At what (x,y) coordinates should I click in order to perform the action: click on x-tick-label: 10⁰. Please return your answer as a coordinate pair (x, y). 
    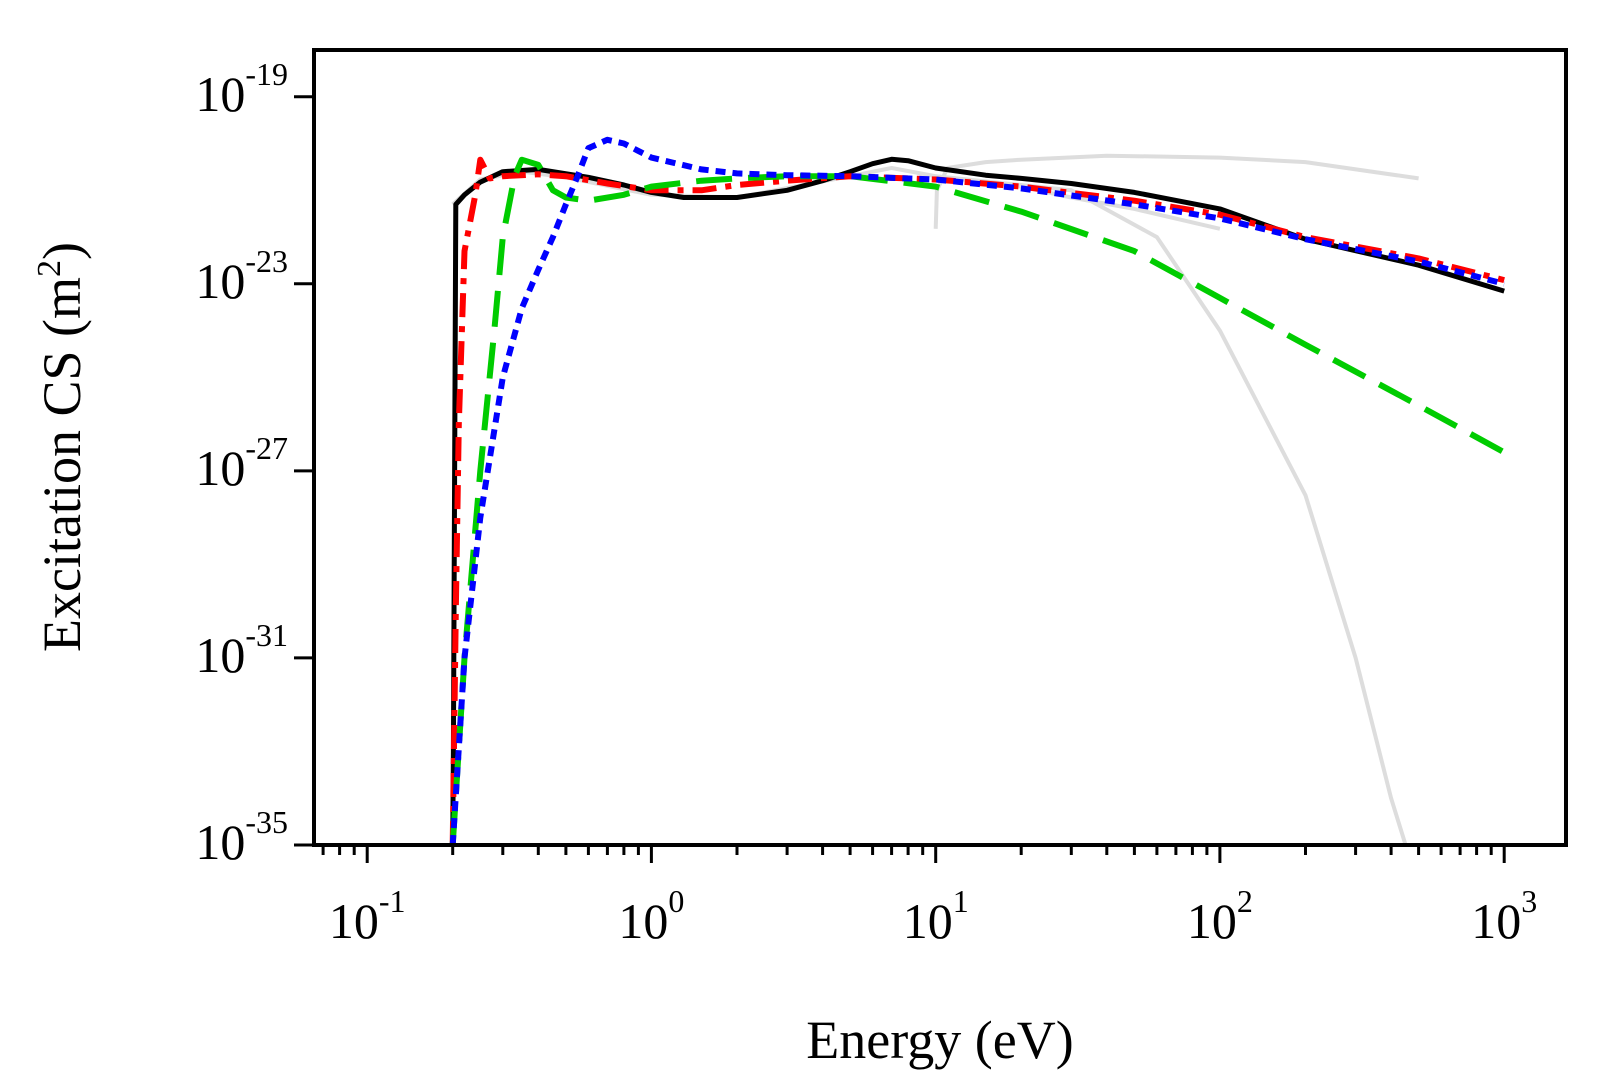
    Looking at the image, I should click on (651, 916).